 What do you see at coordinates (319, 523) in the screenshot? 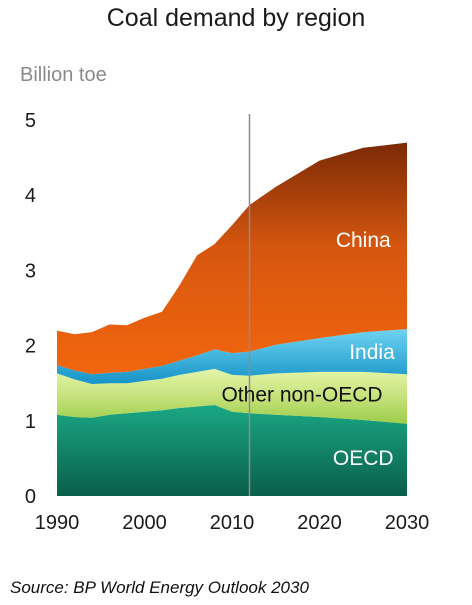
I see `x-tick-label: 2020` at bounding box center [319, 523].